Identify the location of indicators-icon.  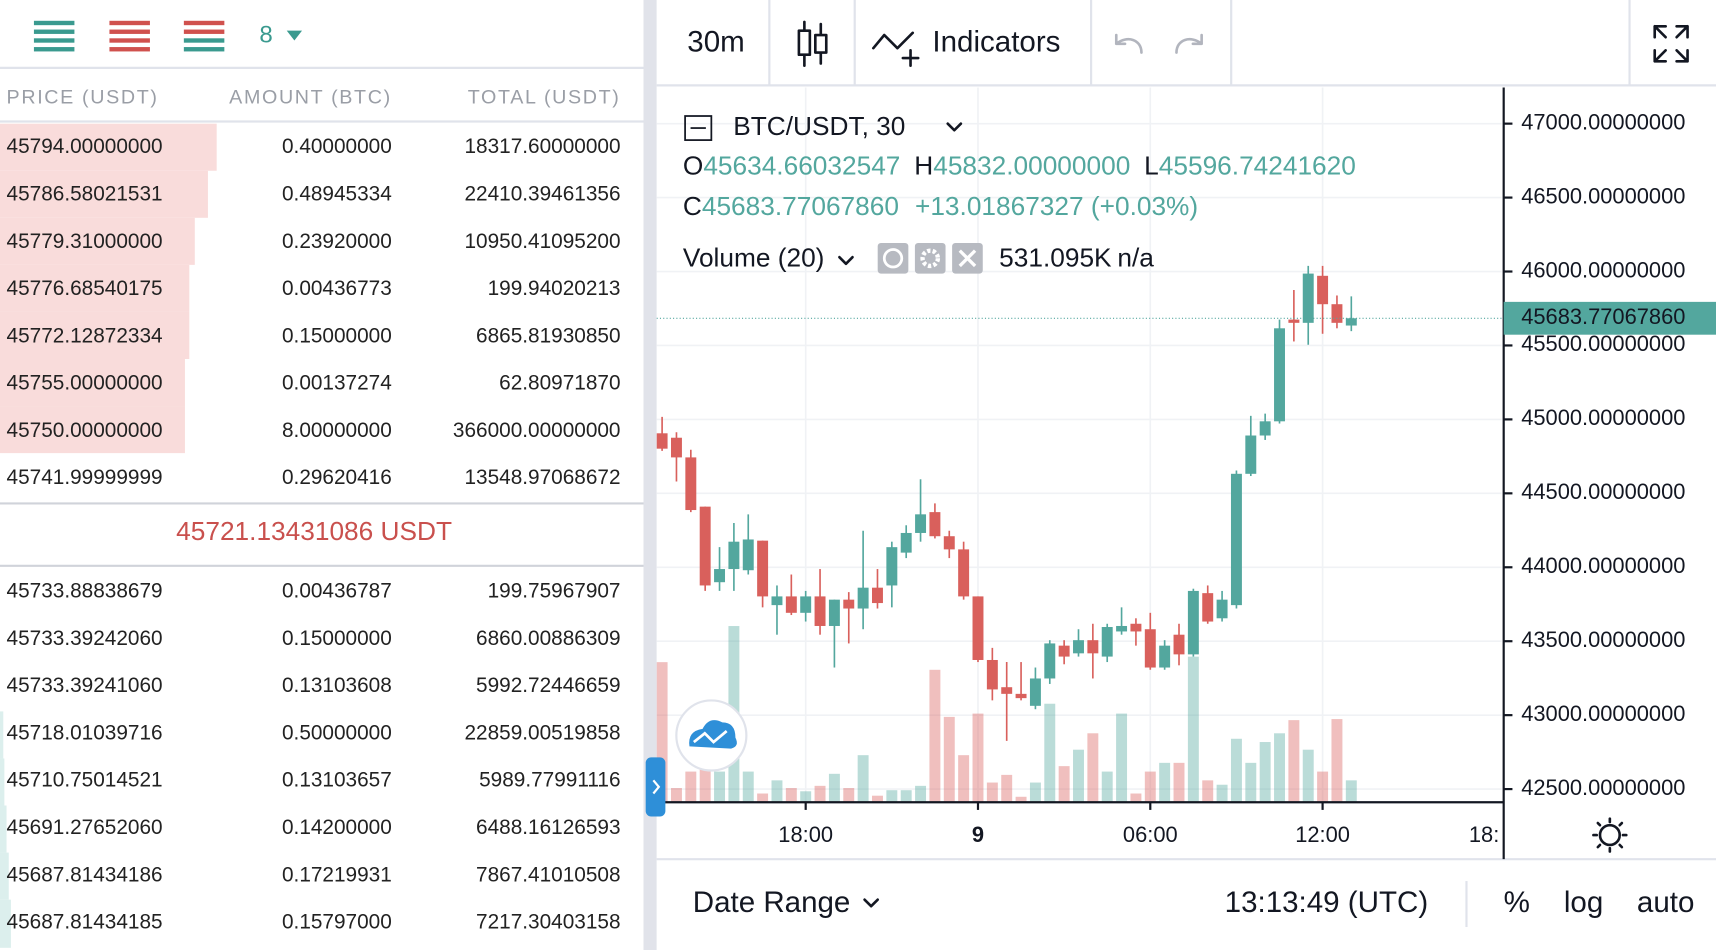
(896, 49).